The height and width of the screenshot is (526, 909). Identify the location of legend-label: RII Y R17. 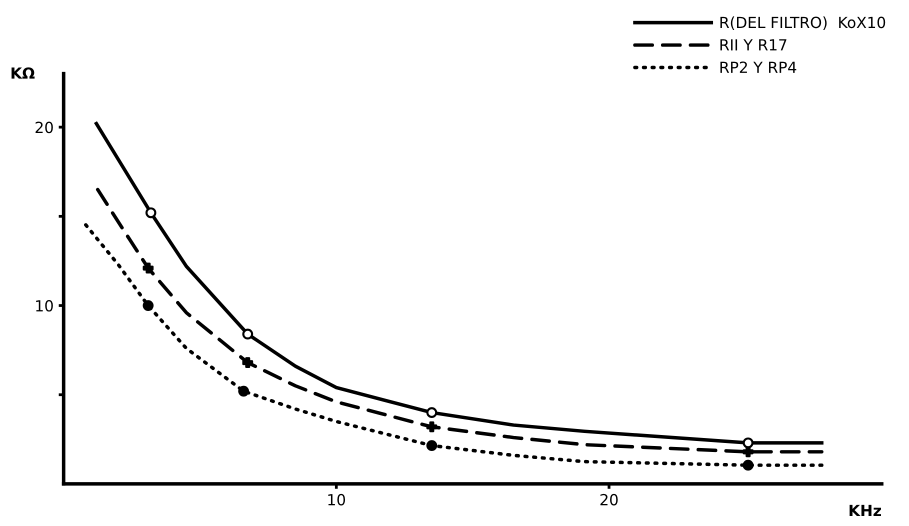
(753, 44).